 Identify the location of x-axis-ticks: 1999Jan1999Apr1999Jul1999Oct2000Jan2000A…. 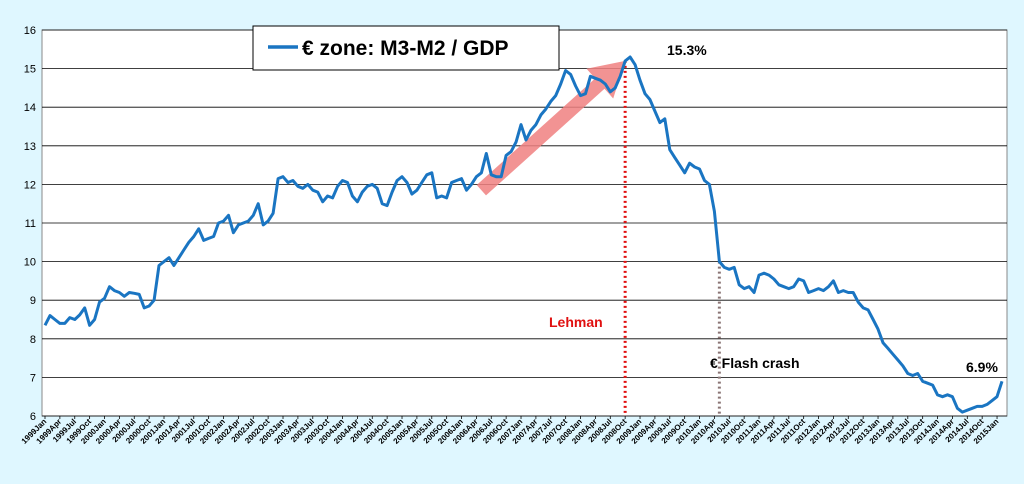
(510, 431).